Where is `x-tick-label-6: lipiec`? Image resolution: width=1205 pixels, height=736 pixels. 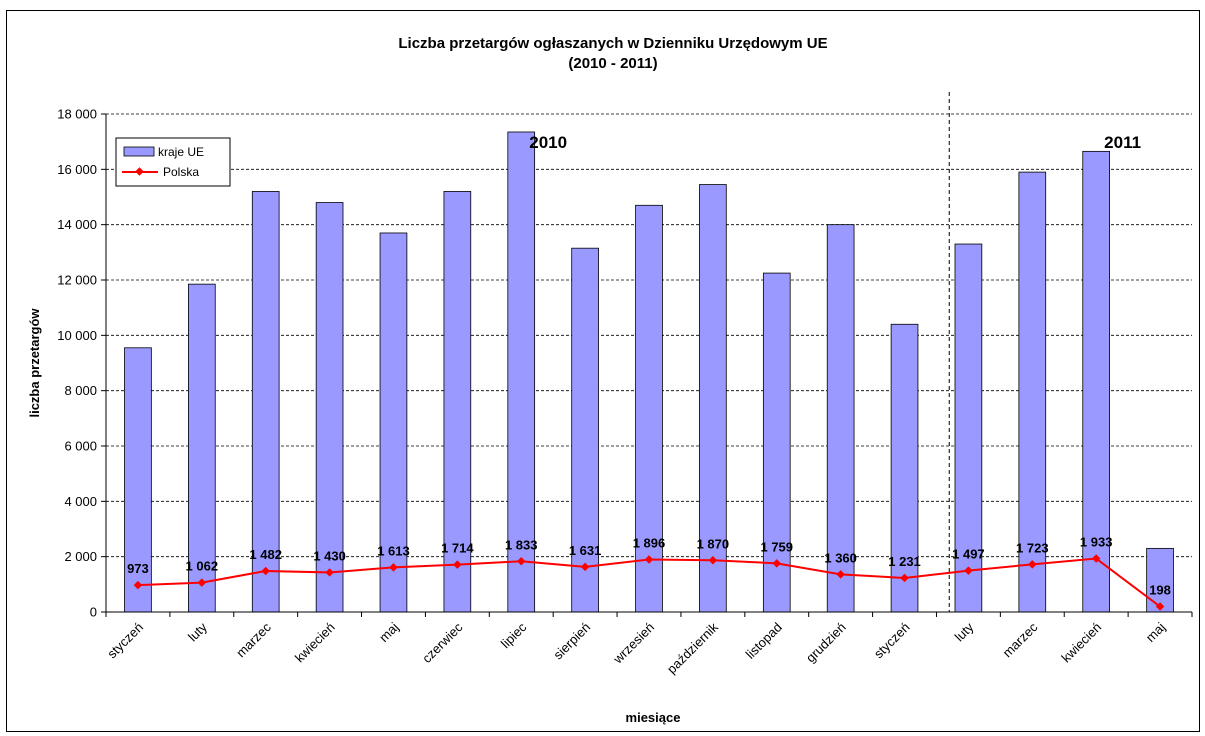
x-tick-label-6: lipiec is located at coordinates (514, 635).